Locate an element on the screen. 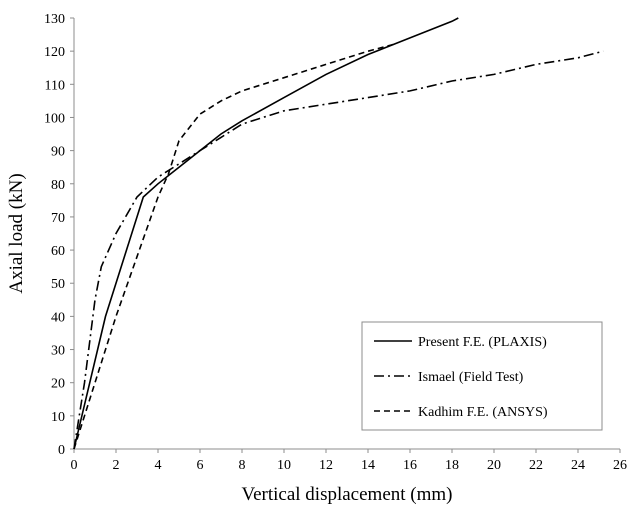 The height and width of the screenshot is (510, 630). y-tick-label: 20 is located at coordinates (58, 384).